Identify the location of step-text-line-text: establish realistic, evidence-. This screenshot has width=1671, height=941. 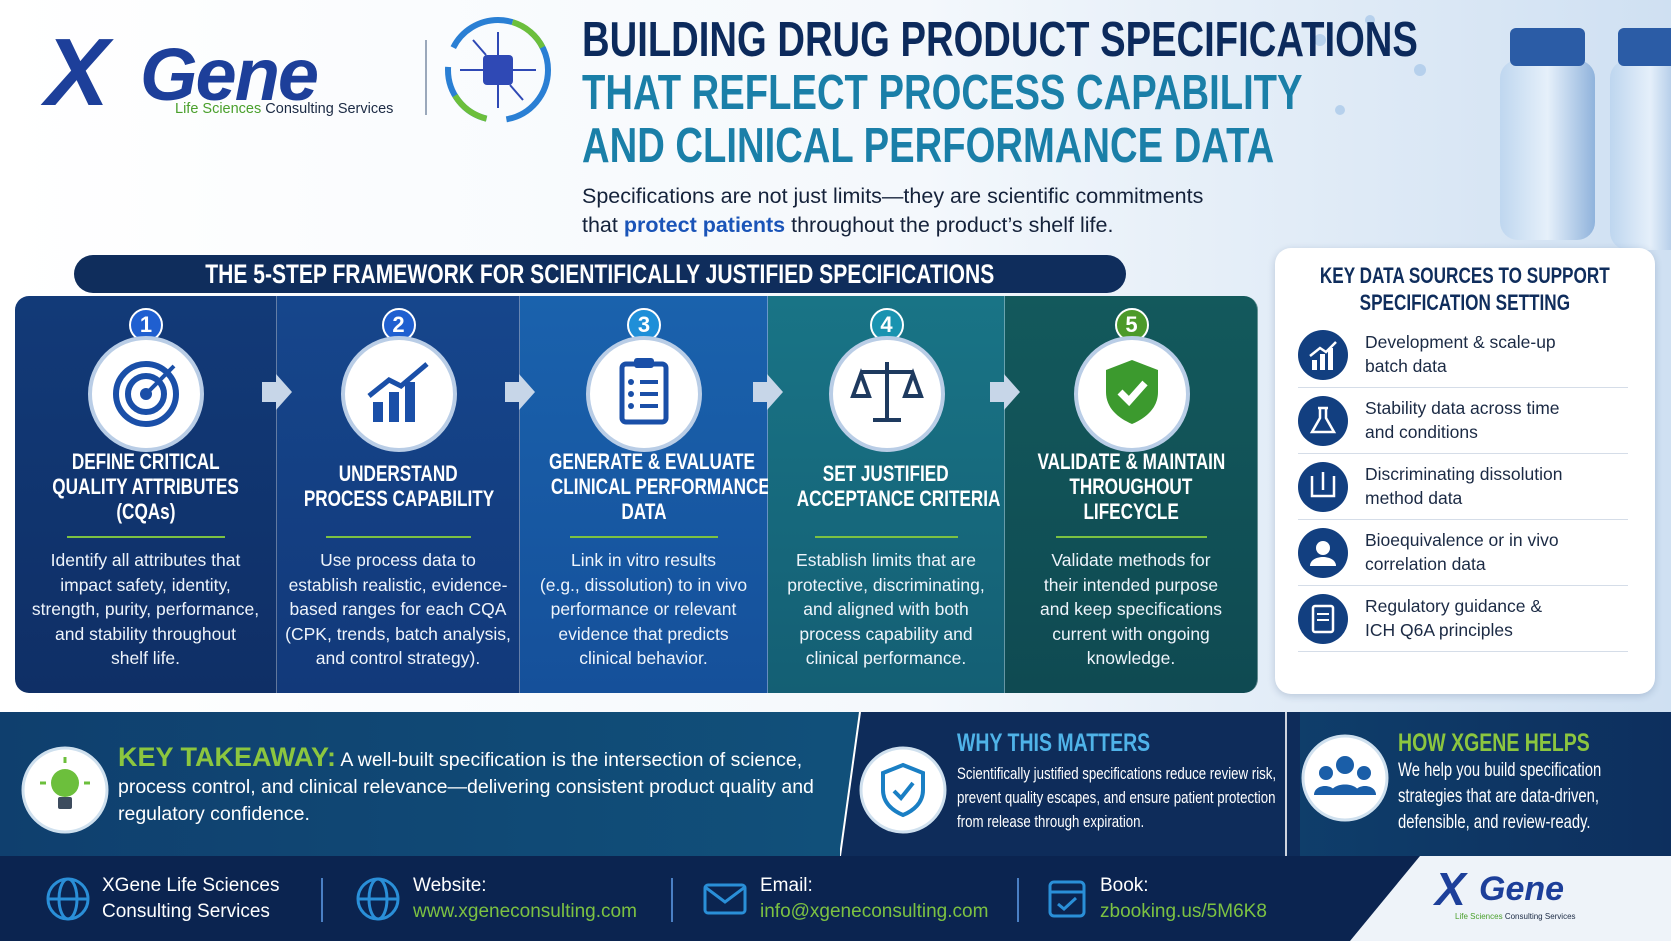
(398, 584).